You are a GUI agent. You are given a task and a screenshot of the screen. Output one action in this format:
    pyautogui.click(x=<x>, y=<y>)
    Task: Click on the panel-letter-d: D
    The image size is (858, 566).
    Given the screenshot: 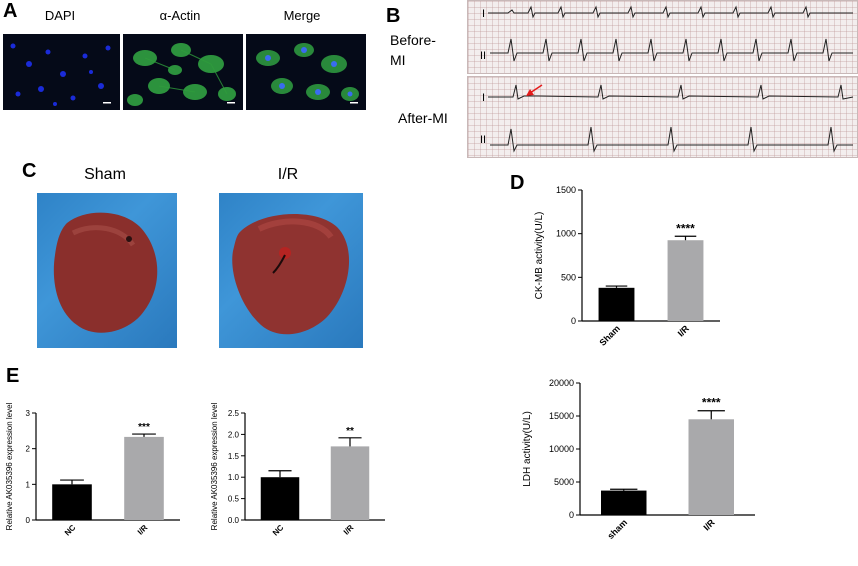 What is the action you would take?
    pyautogui.click(x=517, y=183)
    